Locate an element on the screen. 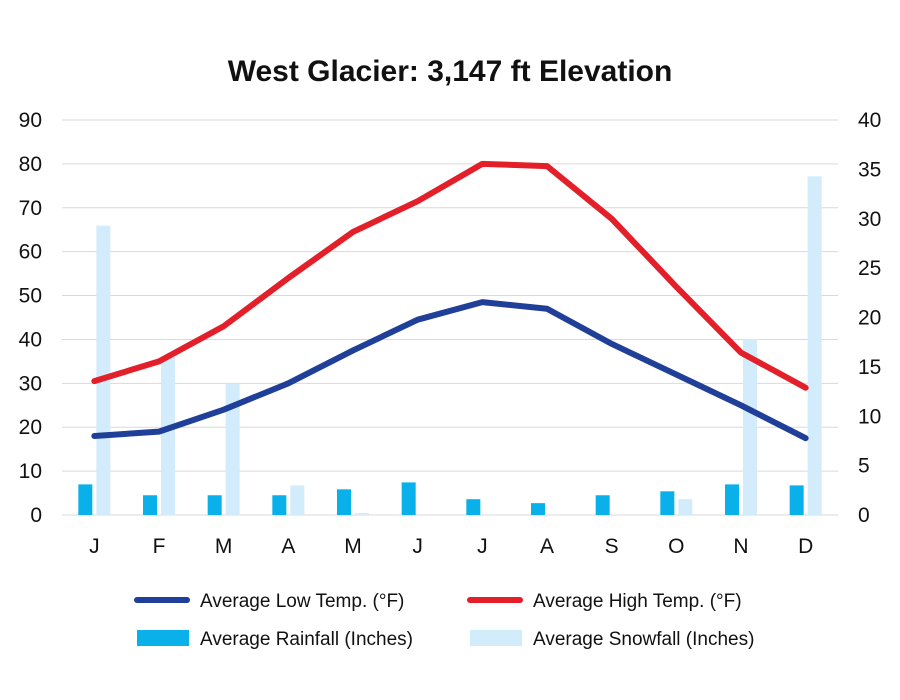 This screenshot has width=900, height=700. x-tick-label: N is located at coordinates (740, 546).